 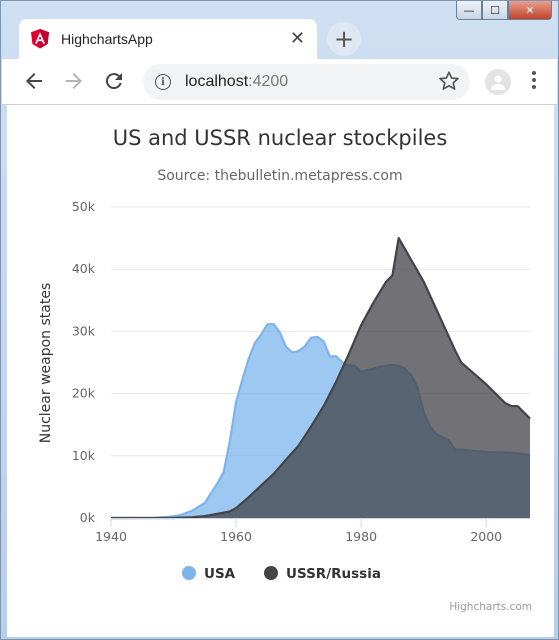 I want to click on x-tick-label: 1940, so click(x=111, y=536).